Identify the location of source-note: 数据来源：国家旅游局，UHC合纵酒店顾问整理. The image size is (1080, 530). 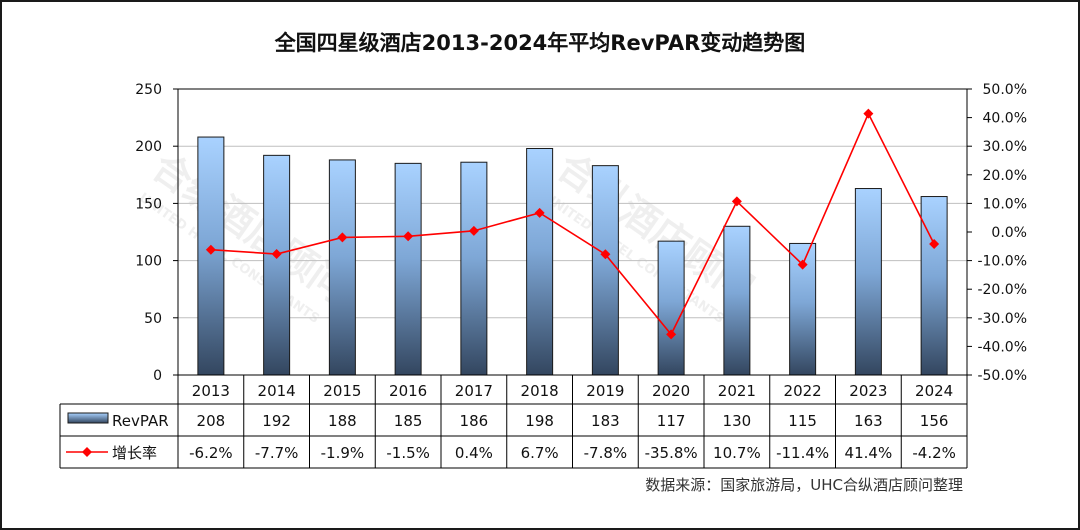
(804, 485).